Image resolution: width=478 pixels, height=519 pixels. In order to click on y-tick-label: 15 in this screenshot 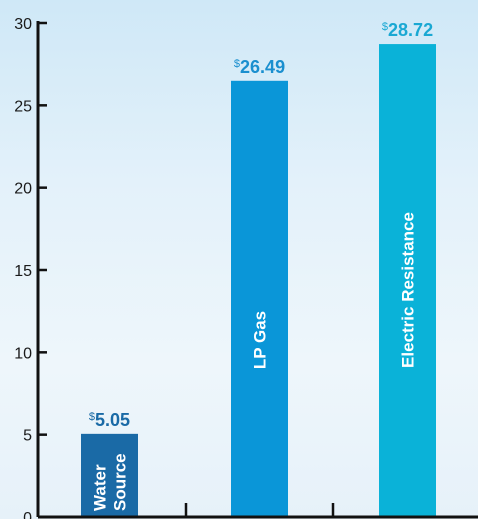, I will do `click(23, 271)`.